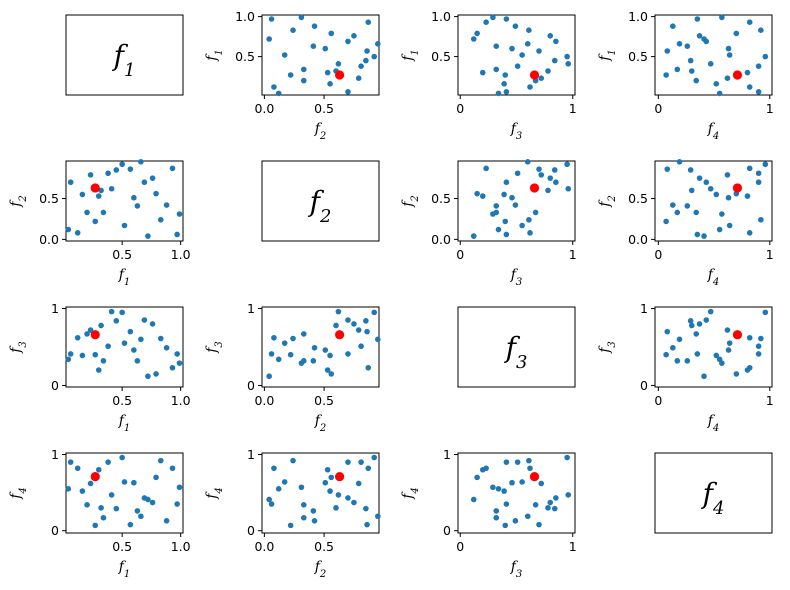  What do you see at coordinates (737, 335) in the screenshot?
I see `highlighted-point` at bounding box center [737, 335].